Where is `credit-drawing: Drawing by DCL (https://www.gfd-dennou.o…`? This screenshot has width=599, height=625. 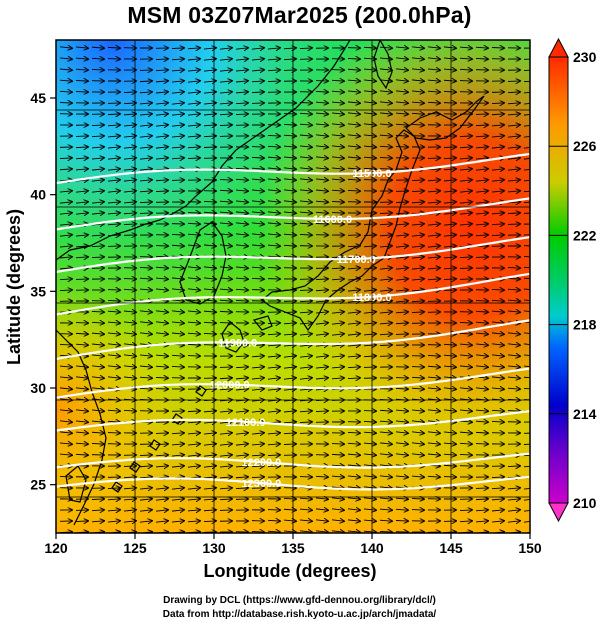
credit-drawing: Drawing by DCL (https://www.gfd-dennou.o… is located at coordinates (299, 600).